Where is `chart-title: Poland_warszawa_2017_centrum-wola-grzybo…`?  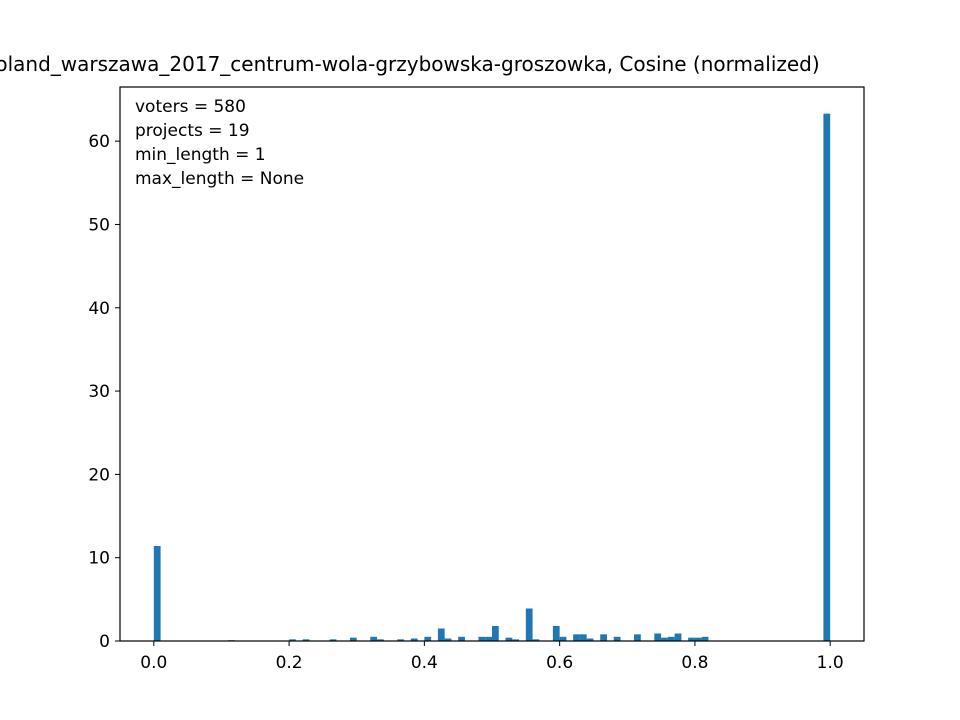
chart-title: Poland_warszawa_2017_centrum-wola-grzybo… is located at coordinates (480, 67).